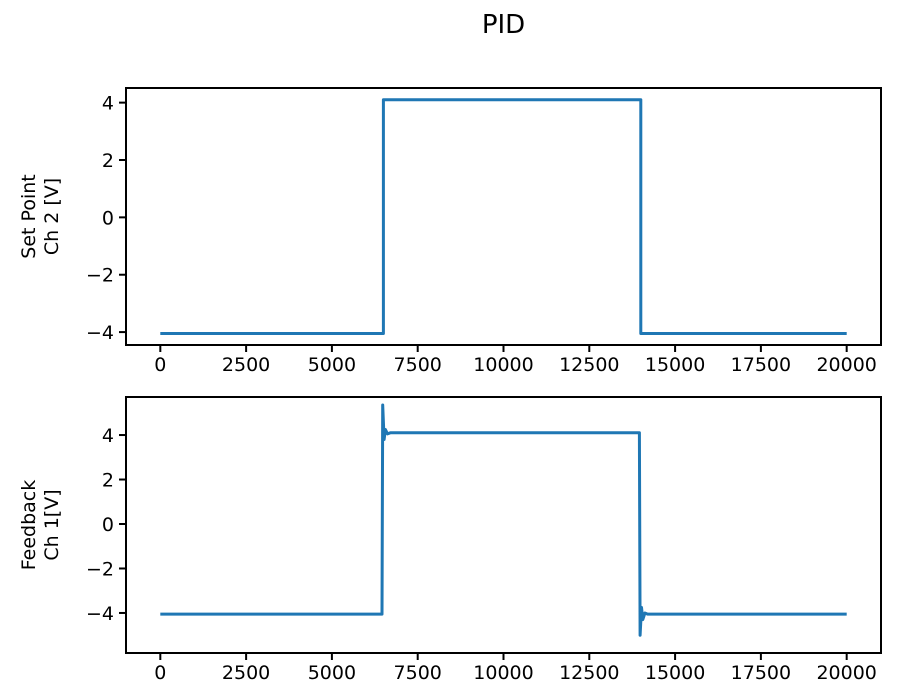  What do you see at coordinates (846, 365) in the screenshot?
I see `top-x-tick-label: 20000` at bounding box center [846, 365].